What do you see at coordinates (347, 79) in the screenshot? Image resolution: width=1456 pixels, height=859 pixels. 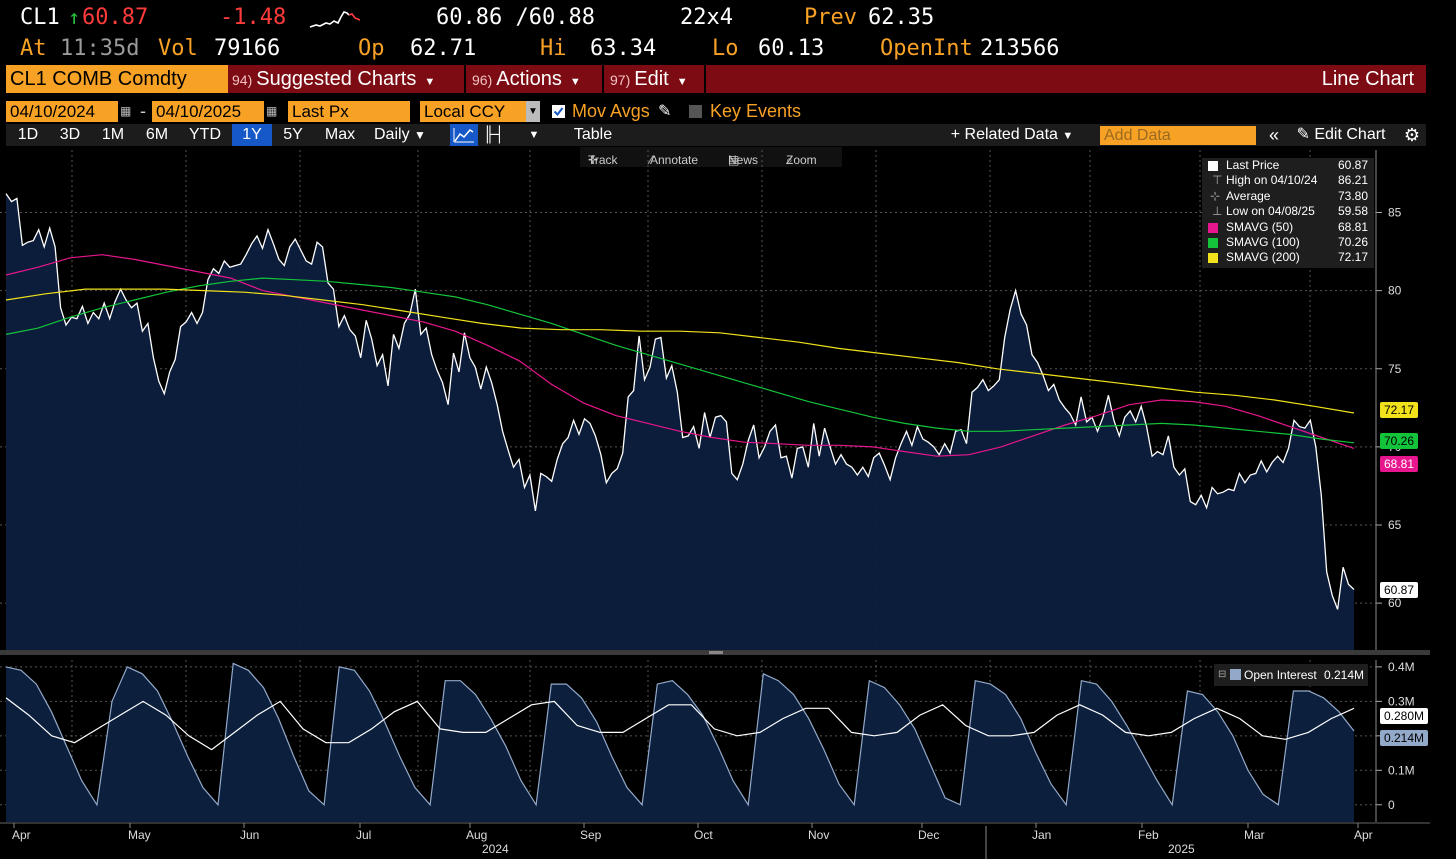 I see `suggested-charts-menu: 94) Suggested Charts ▼` at bounding box center [347, 79].